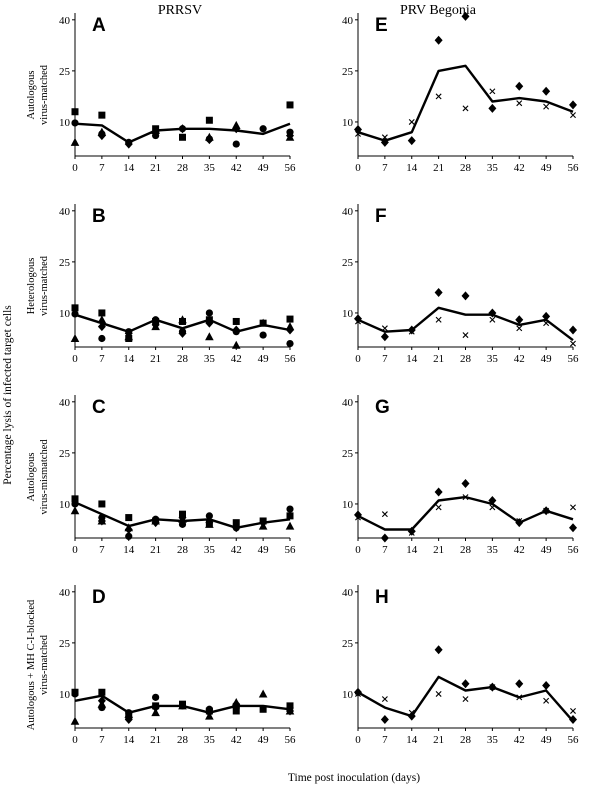  What do you see at coordinates (177, 284) in the screenshot?
I see `panel-b: 10 25 40 0 7 14 21 28 35 42 49 56 B` at bounding box center [177, 284].